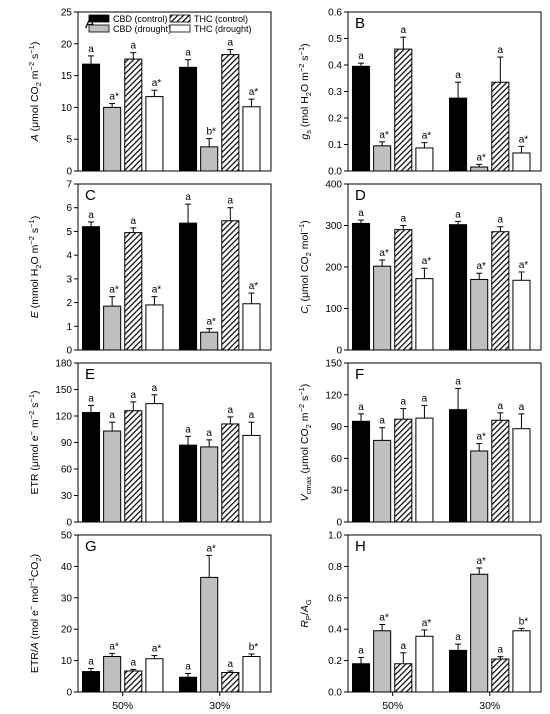 This screenshot has height=714, width=550. I want to click on panel-letter: C, so click(90, 195).